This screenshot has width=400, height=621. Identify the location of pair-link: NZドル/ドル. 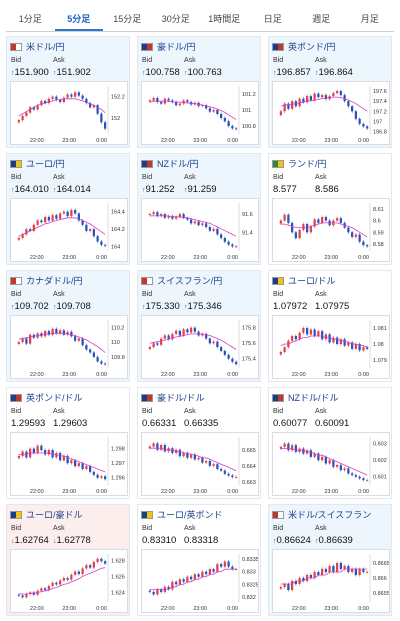
(330, 397).